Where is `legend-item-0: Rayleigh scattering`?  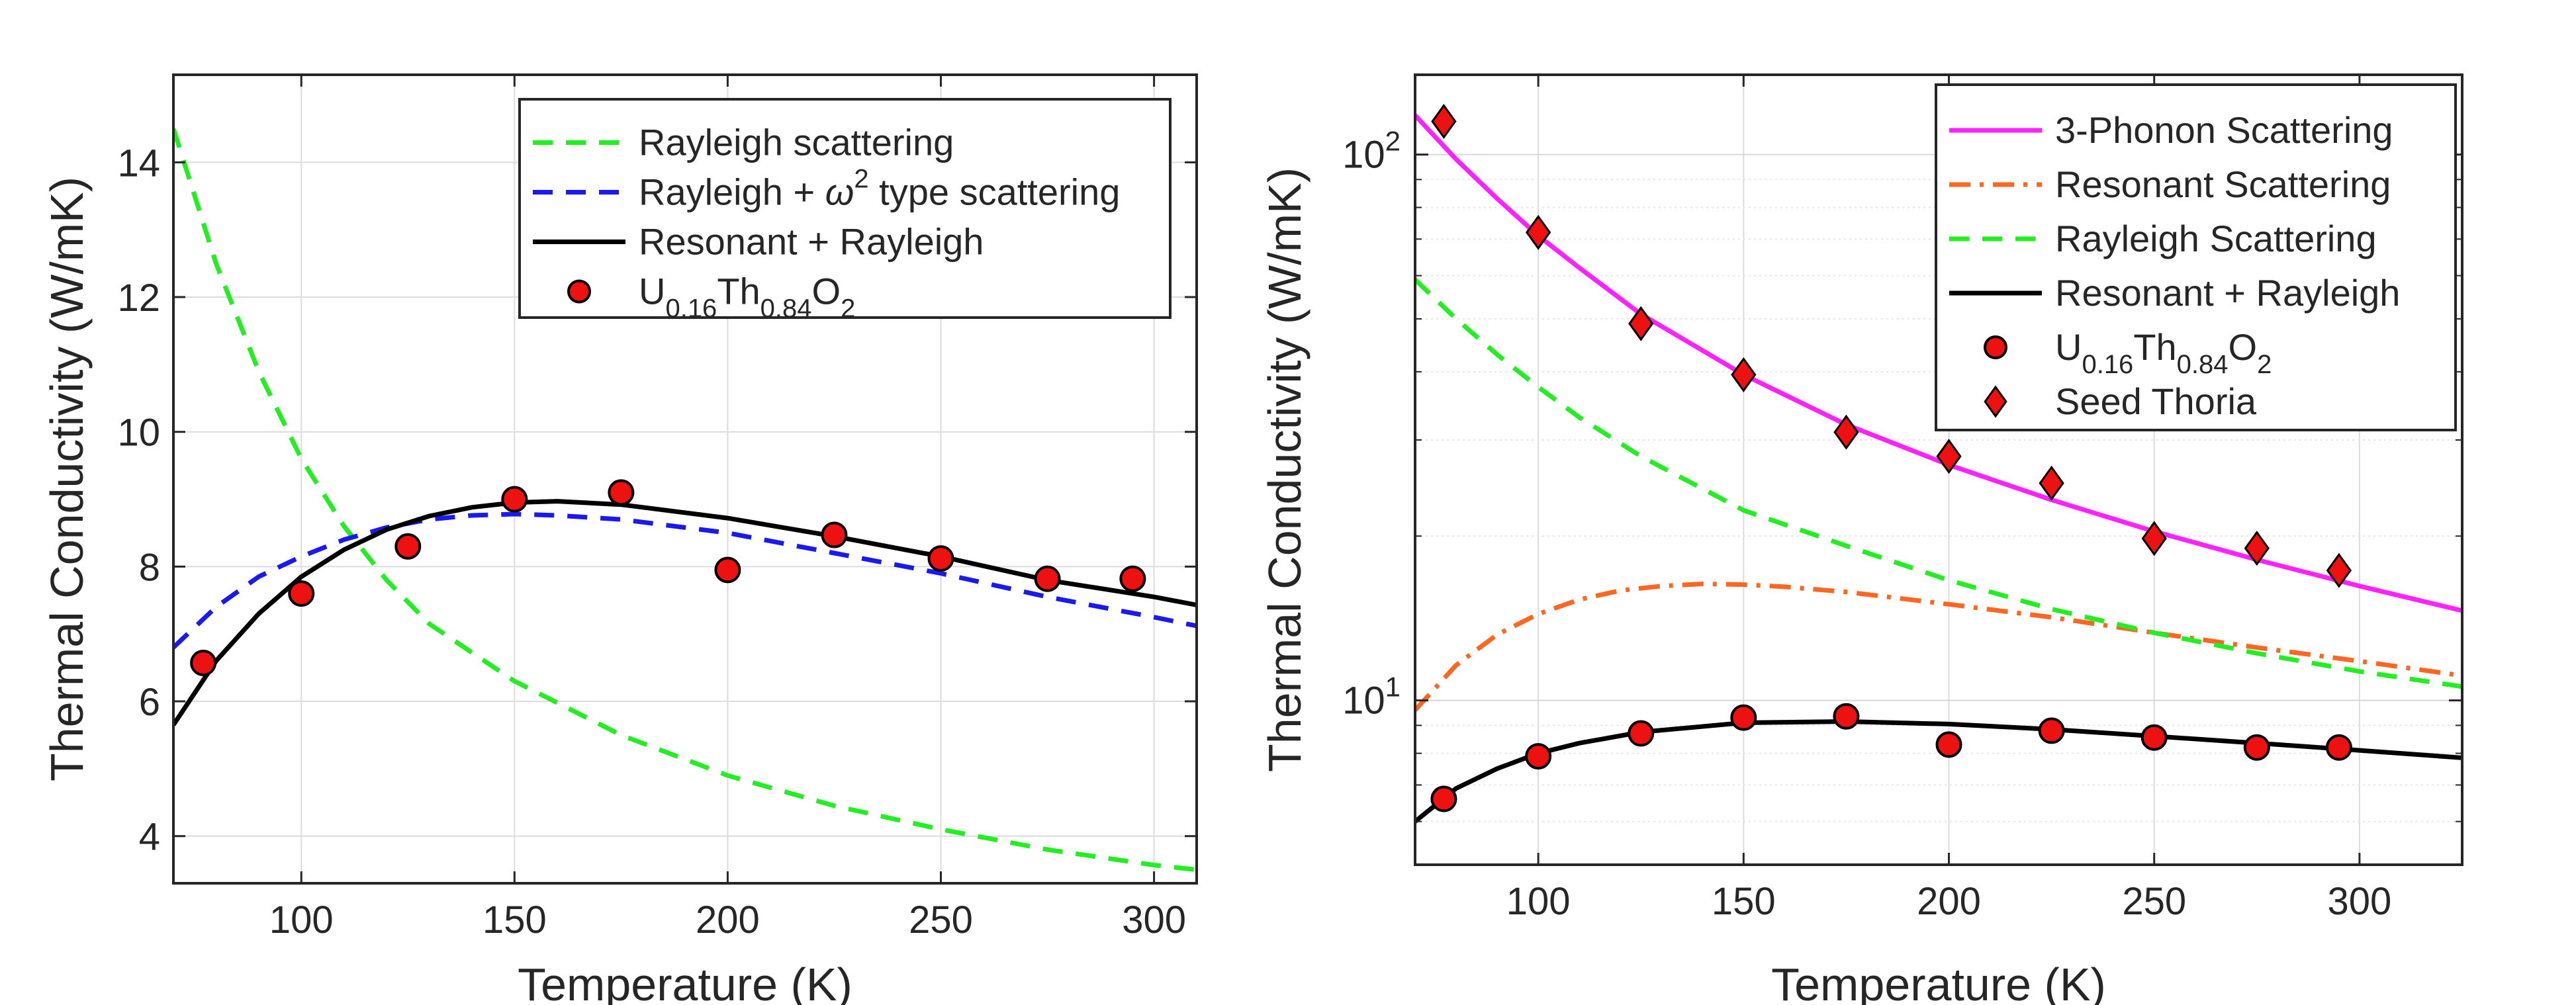
legend-item-0: Rayleigh scattering is located at coordinates (743, 142).